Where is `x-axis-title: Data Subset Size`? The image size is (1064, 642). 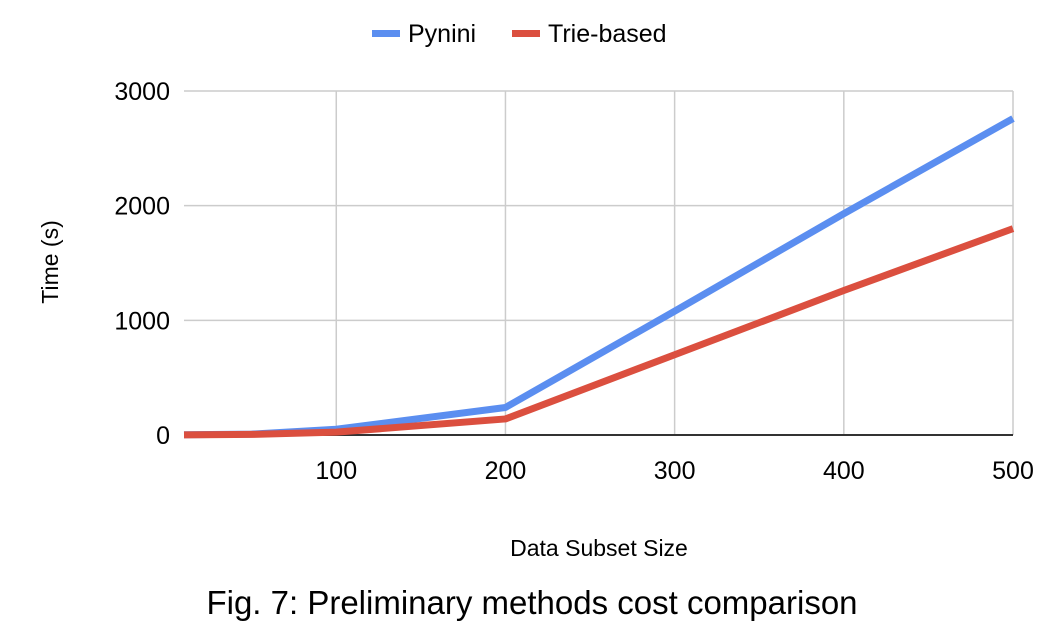 x-axis-title: Data Subset Size is located at coordinates (599, 548).